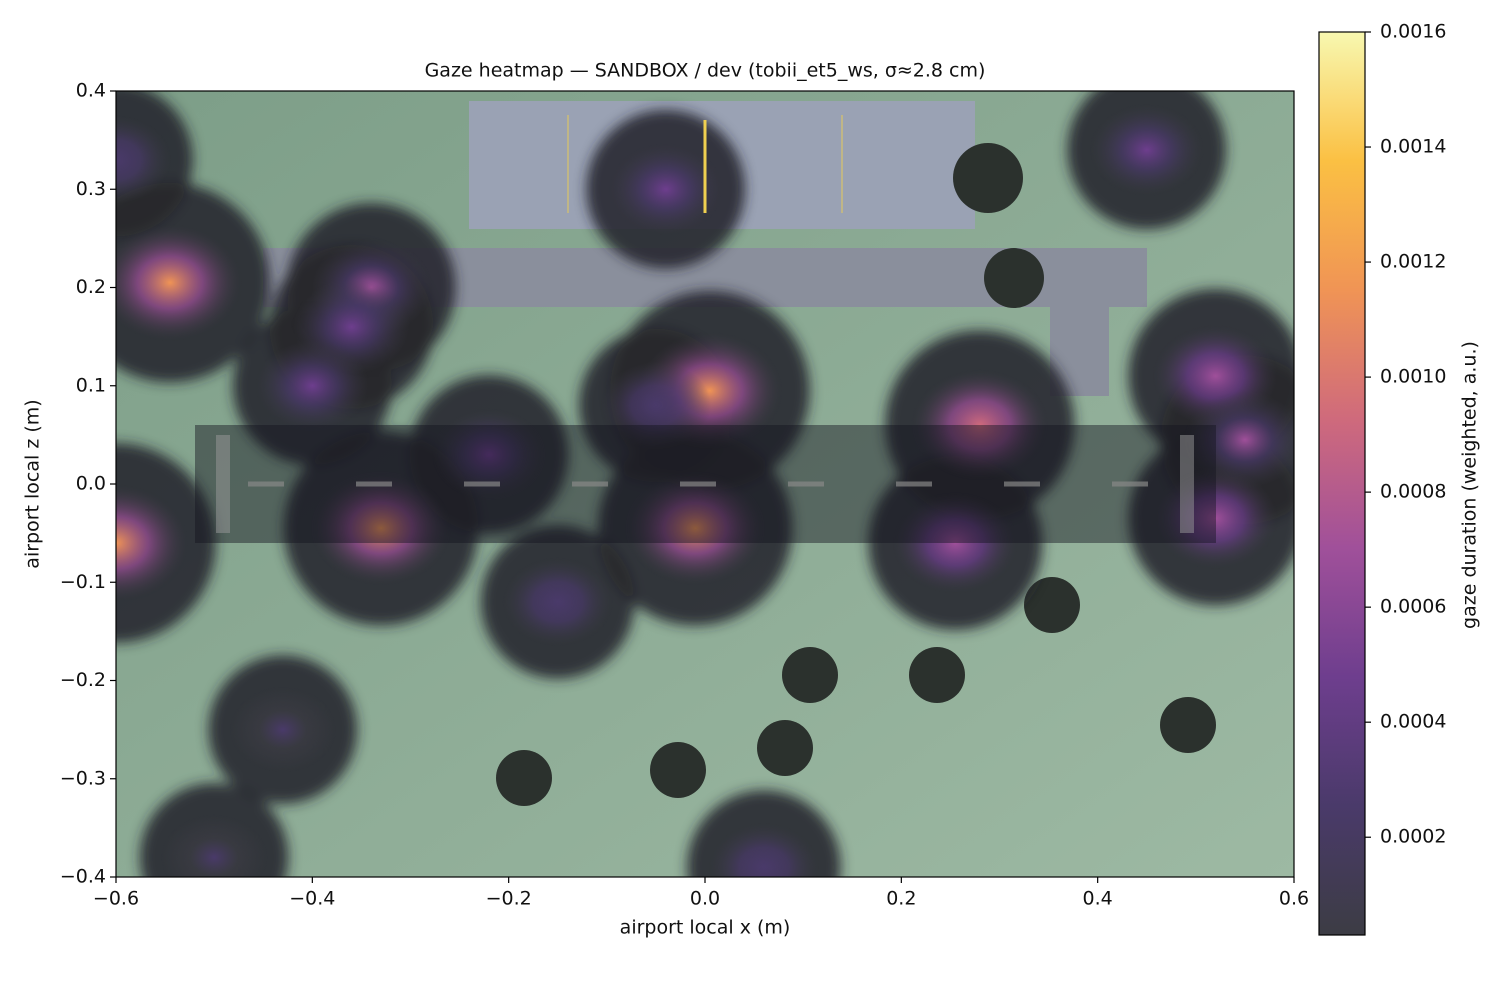 This screenshot has width=1500, height=1004. What do you see at coordinates (705, 928) in the screenshot?
I see `x-axis-label: airport local x (m)` at bounding box center [705, 928].